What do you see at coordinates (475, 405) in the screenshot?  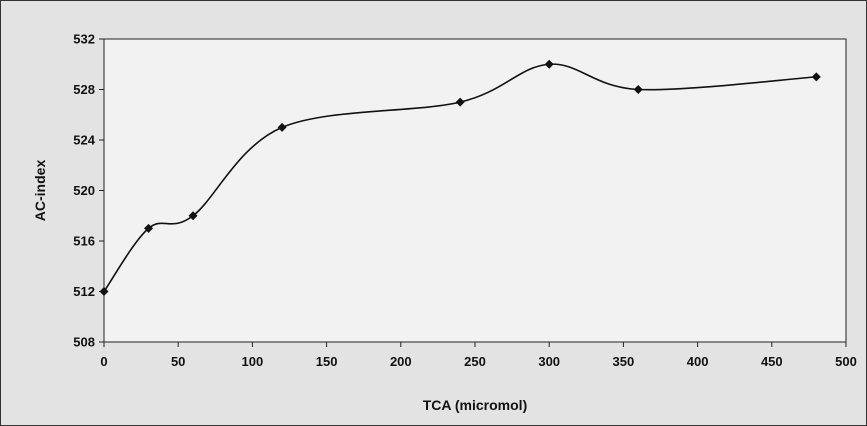 I see `x-axis-title: TCA (micromol)` at bounding box center [475, 405].